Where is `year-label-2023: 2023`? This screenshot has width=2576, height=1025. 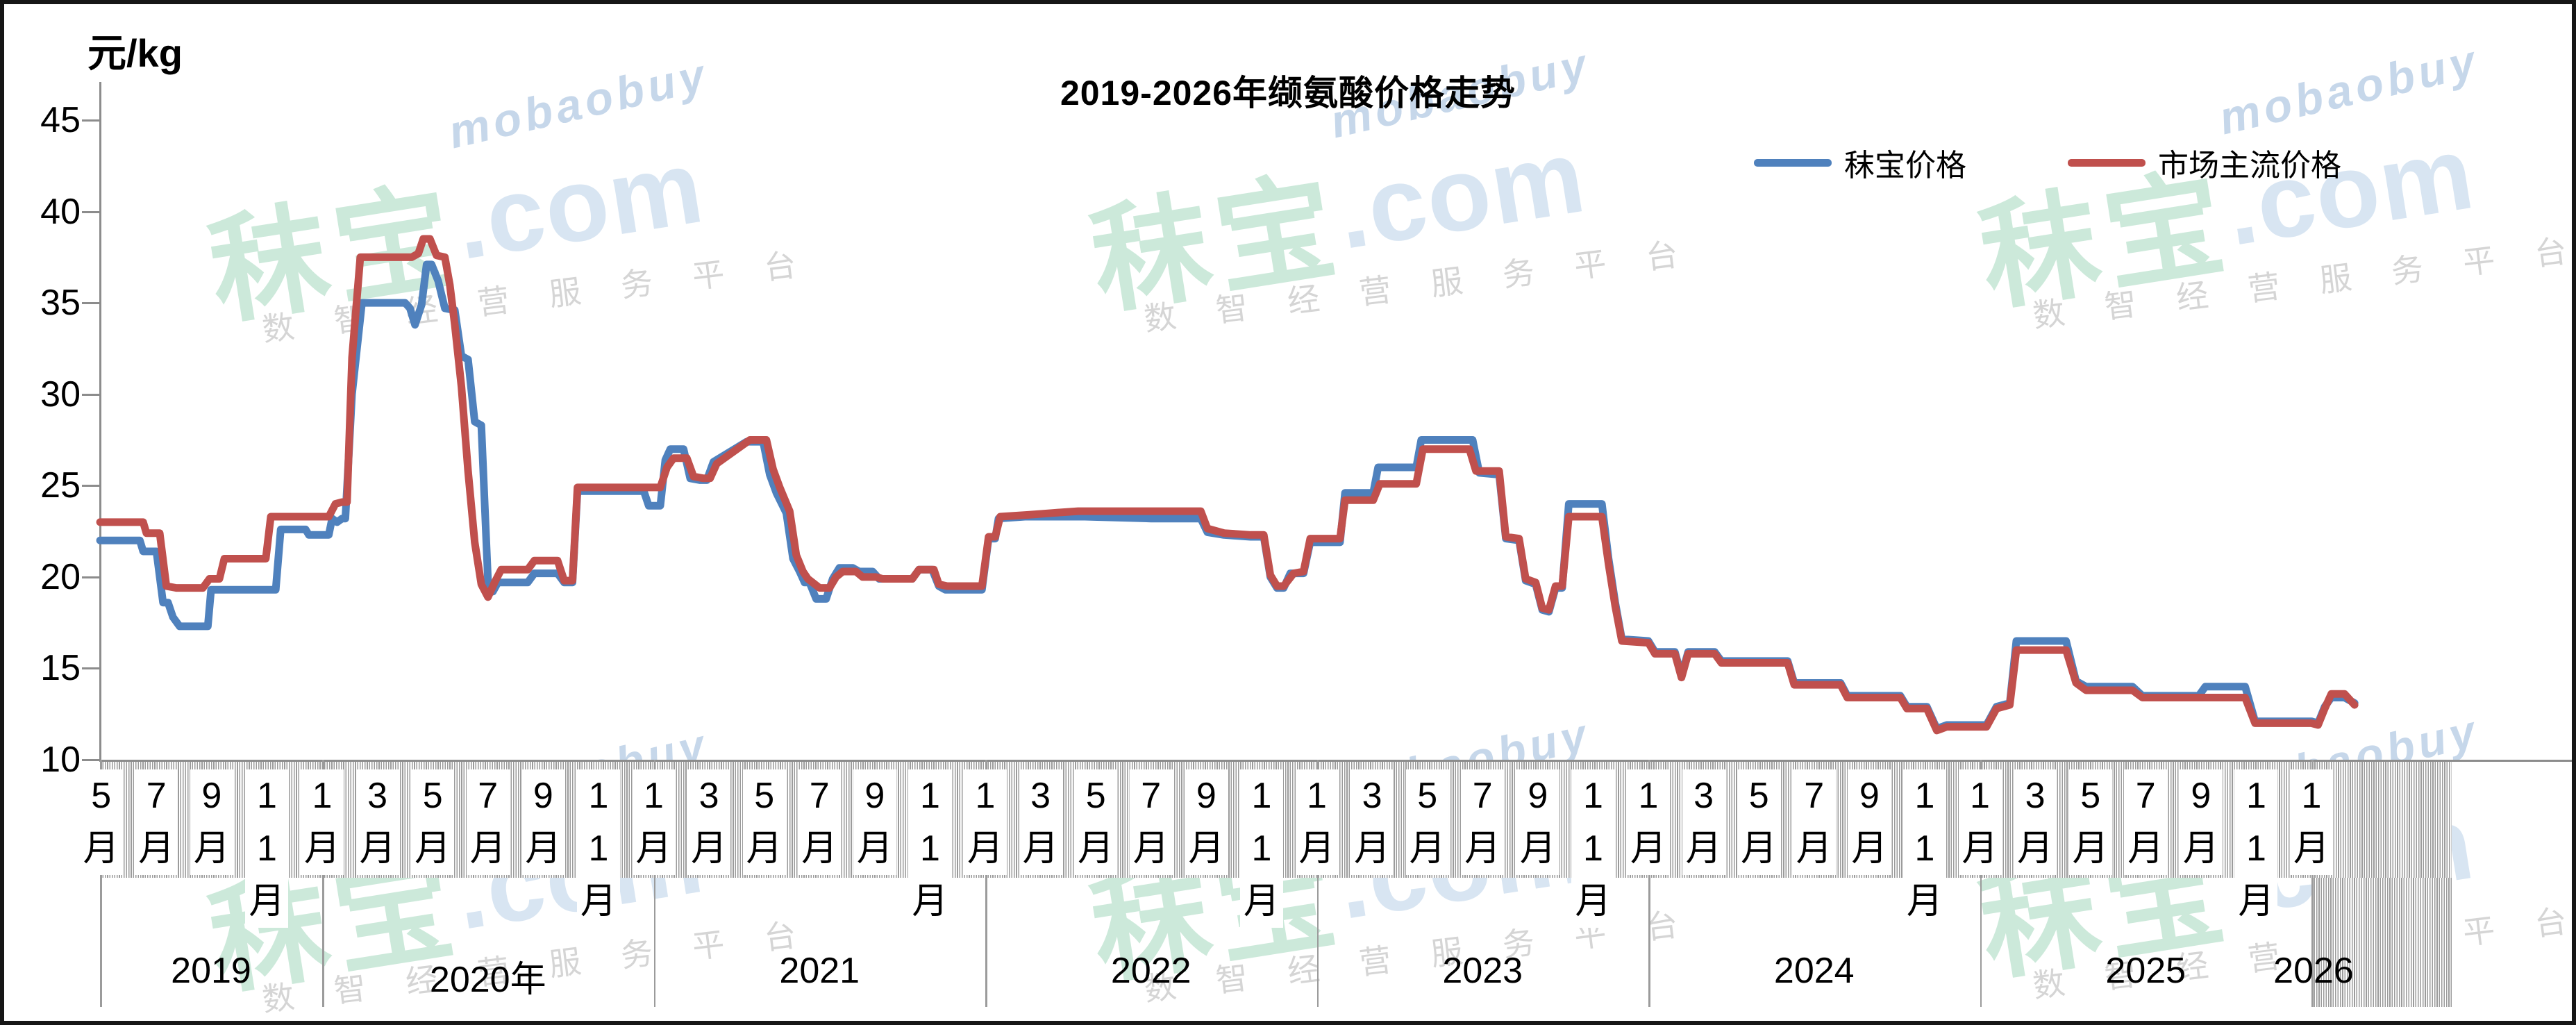
year-label-2023: 2023 is located at coordinates (1483, 971).